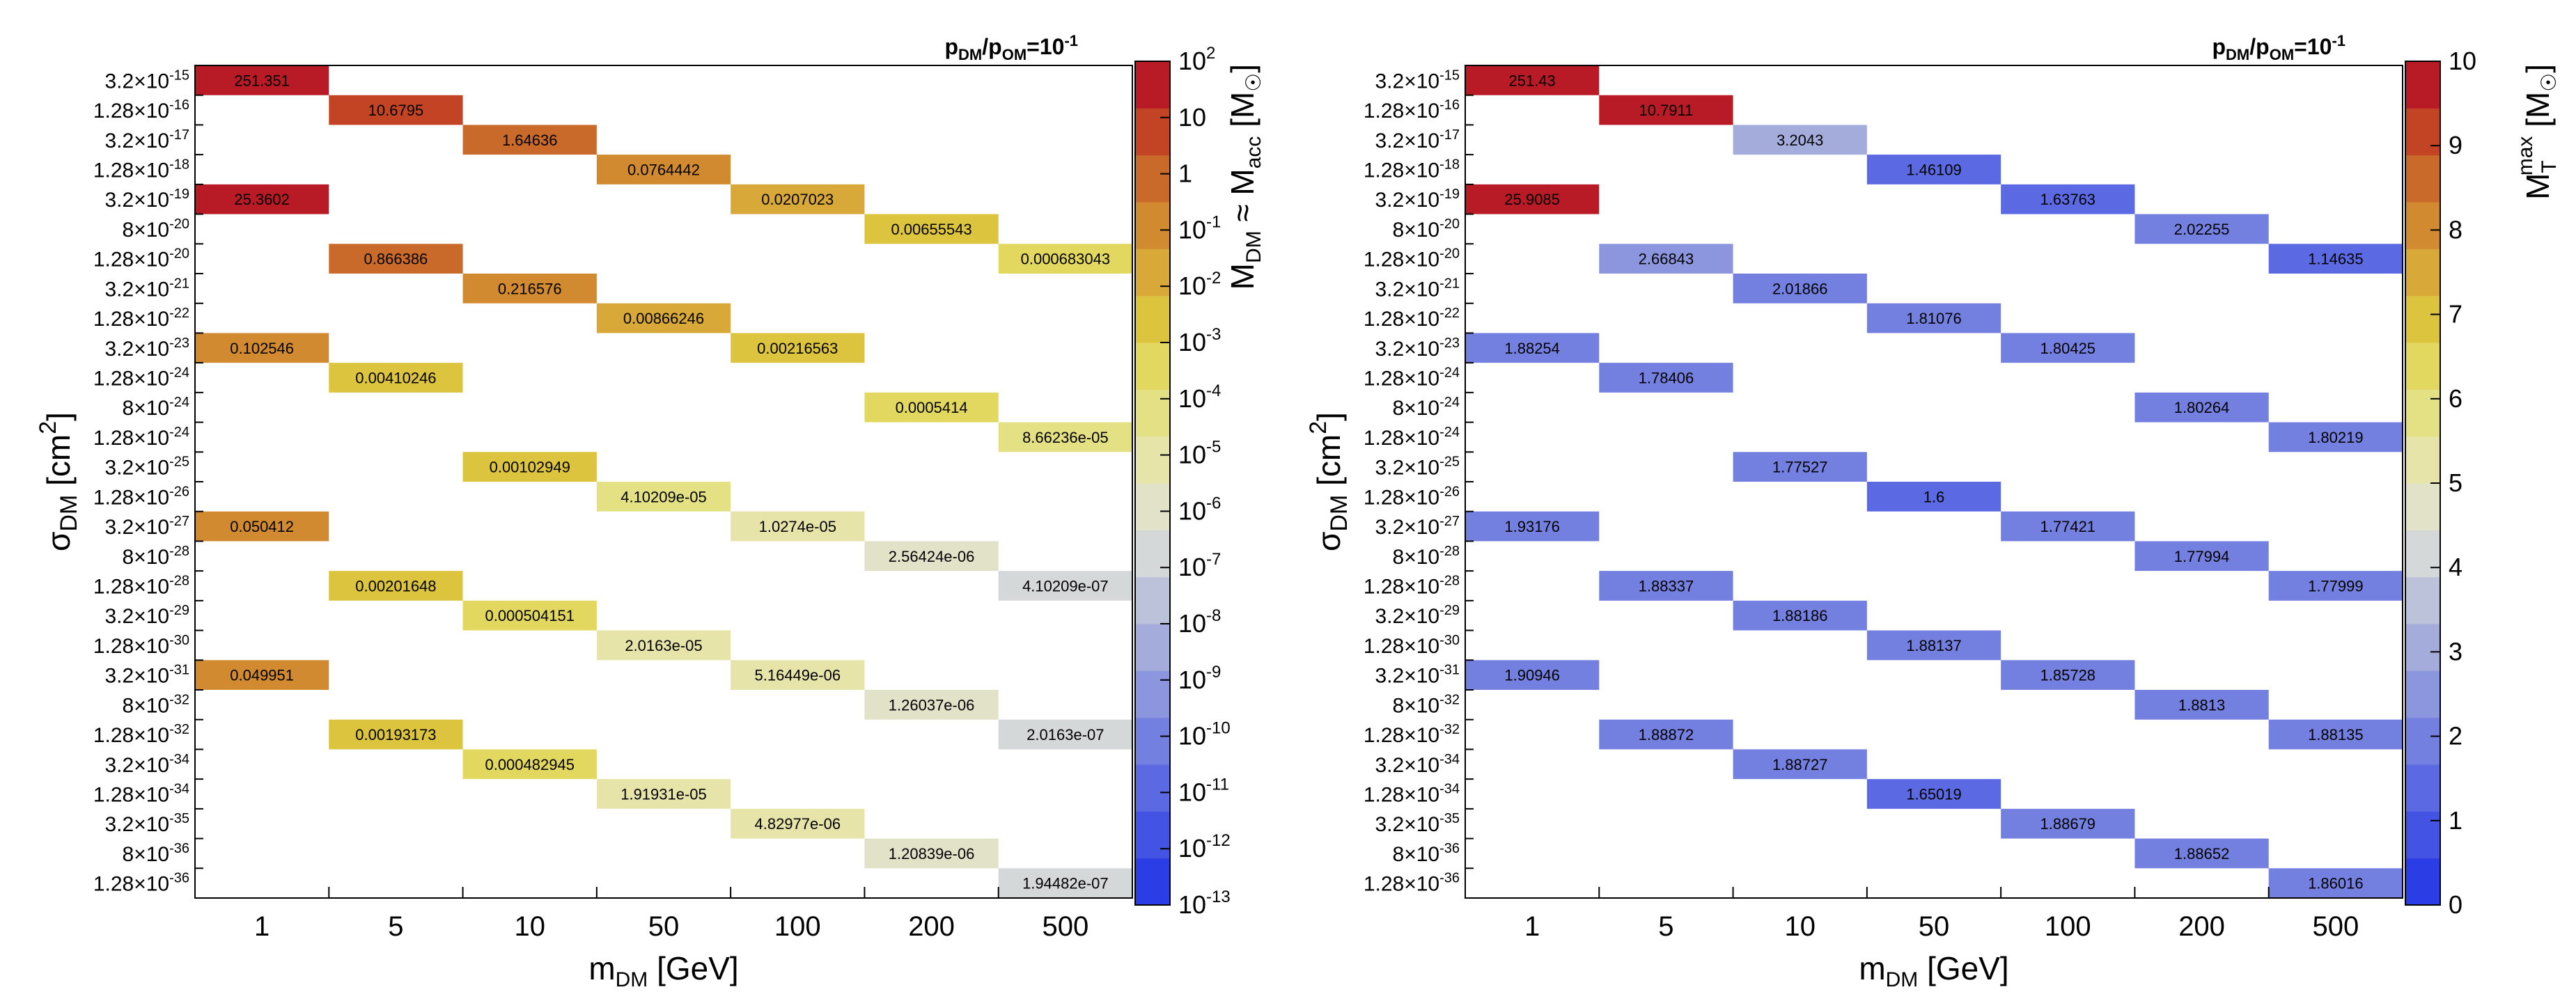 The height and width of the screenshot is (1008, 2576). I want to click on right-cell-value-label: 1.85728, so click(2068, 675).